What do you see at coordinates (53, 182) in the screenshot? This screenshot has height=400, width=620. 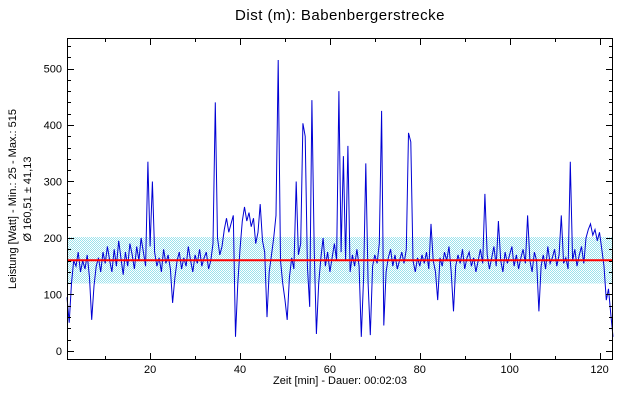 I see `y-tick-label: 300` at bounding box center [53, 182].